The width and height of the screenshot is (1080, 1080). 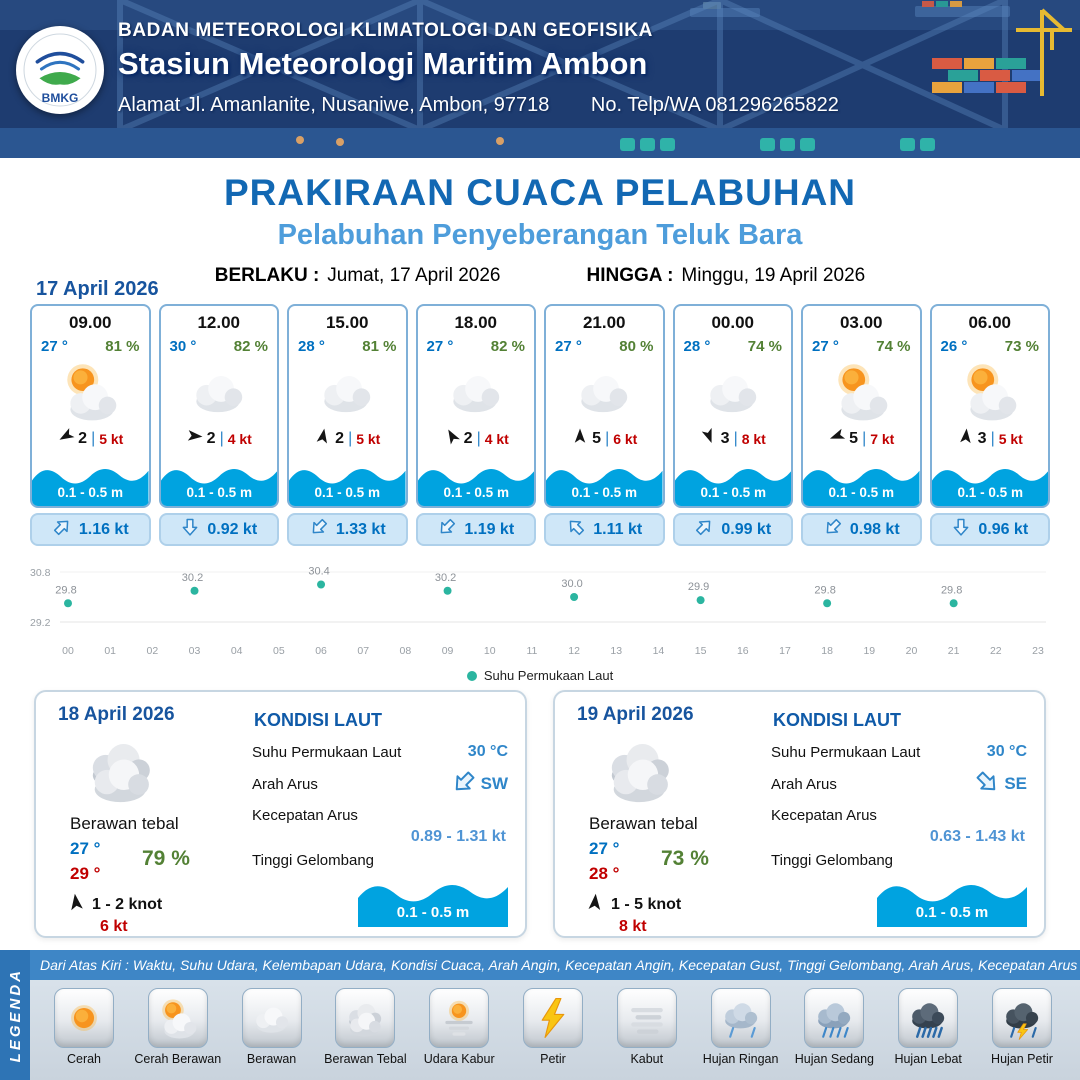 I want to click on svg-text: 16, so click(x=743, y=651).